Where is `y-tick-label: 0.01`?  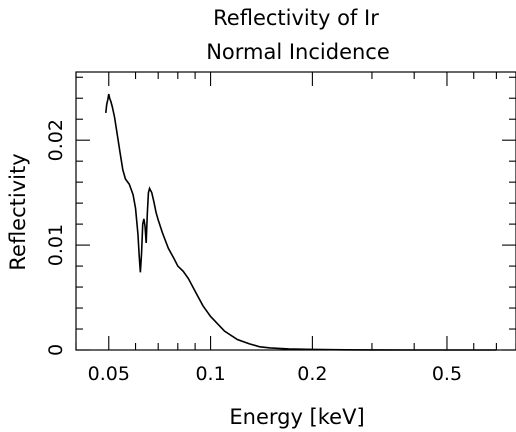 y-tick-label: 0.01 is located at coordinates (56, 245).